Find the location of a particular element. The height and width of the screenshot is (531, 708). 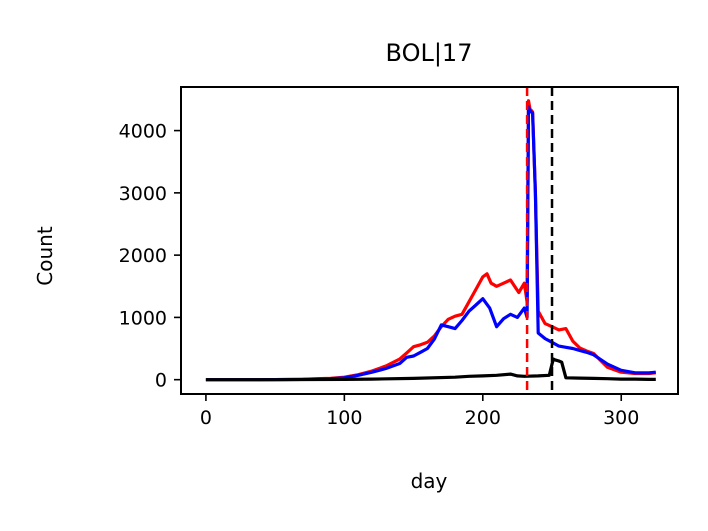

x-tick-label: 0 is located at coordinates (206, 418).